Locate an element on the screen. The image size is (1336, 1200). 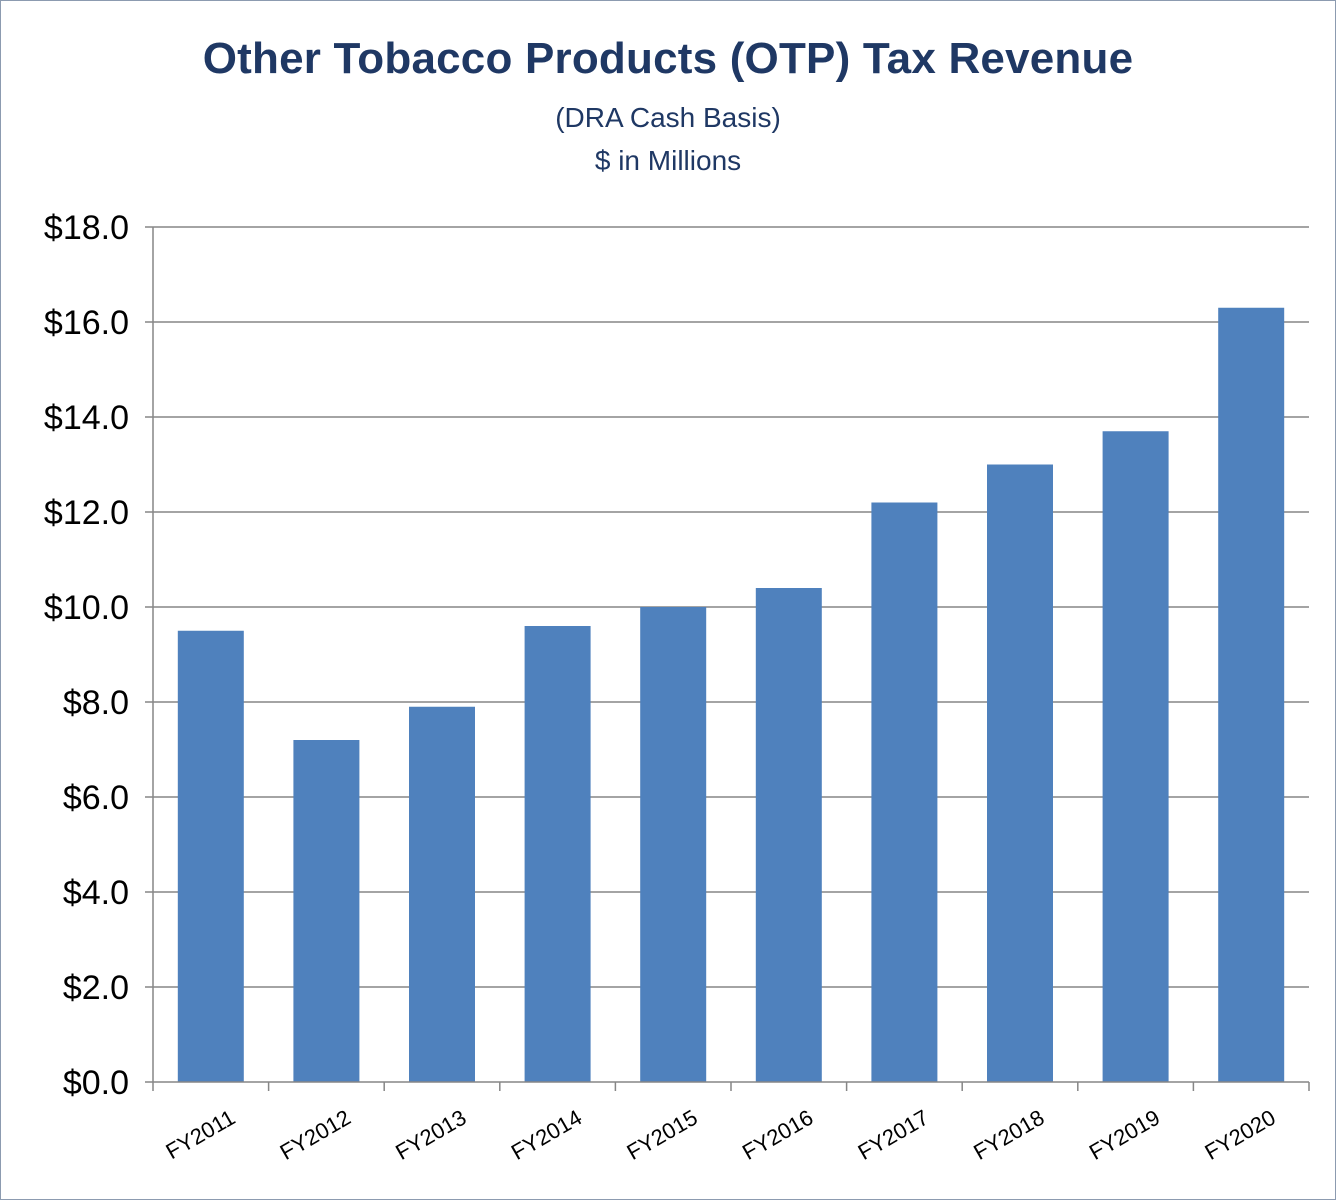
y-tick-label: $4.0 is located at coordinates (96, 893).